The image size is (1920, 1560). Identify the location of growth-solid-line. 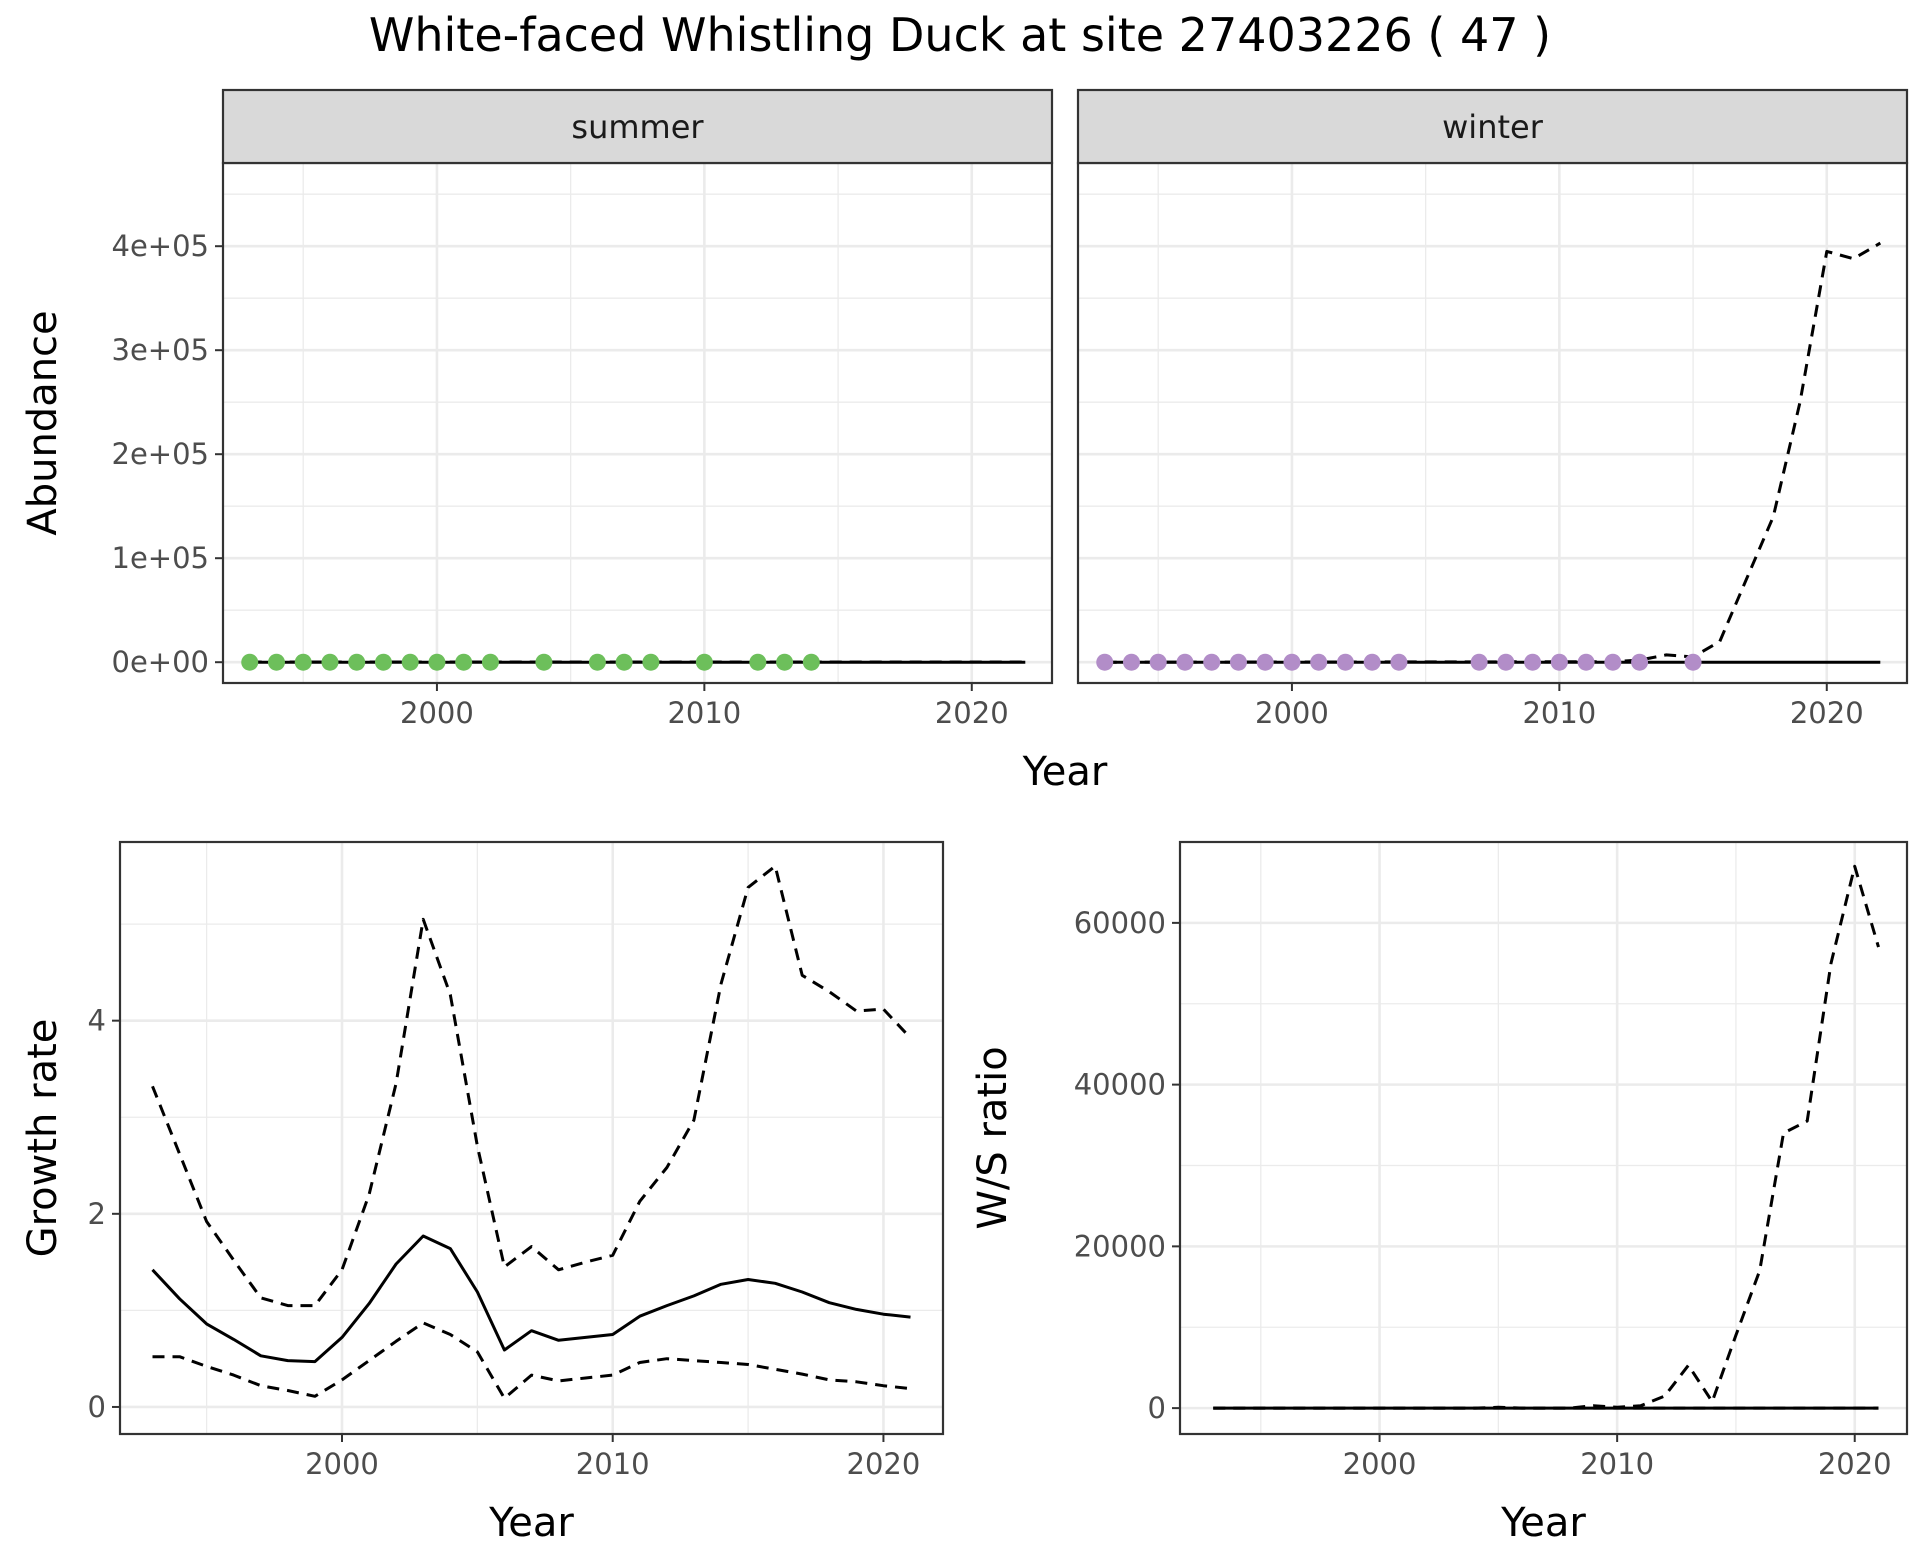
(531, 1299).